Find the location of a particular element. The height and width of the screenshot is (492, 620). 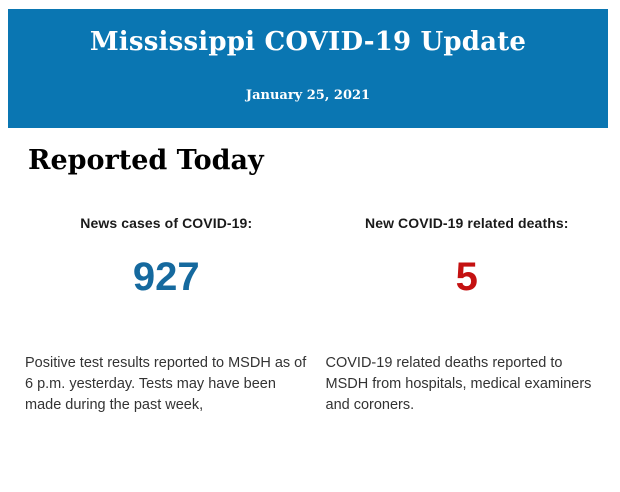

stat-label-new-deaths: New COVID-19 related deaths: is located at coordinates (466, 223).